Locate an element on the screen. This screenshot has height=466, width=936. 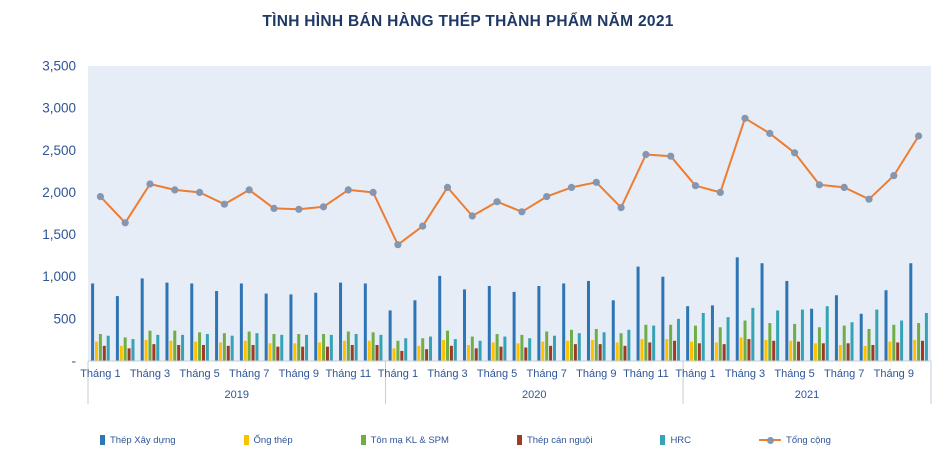
x-axis-month-label: Tháng 3 is located at coordinates (150, 374).